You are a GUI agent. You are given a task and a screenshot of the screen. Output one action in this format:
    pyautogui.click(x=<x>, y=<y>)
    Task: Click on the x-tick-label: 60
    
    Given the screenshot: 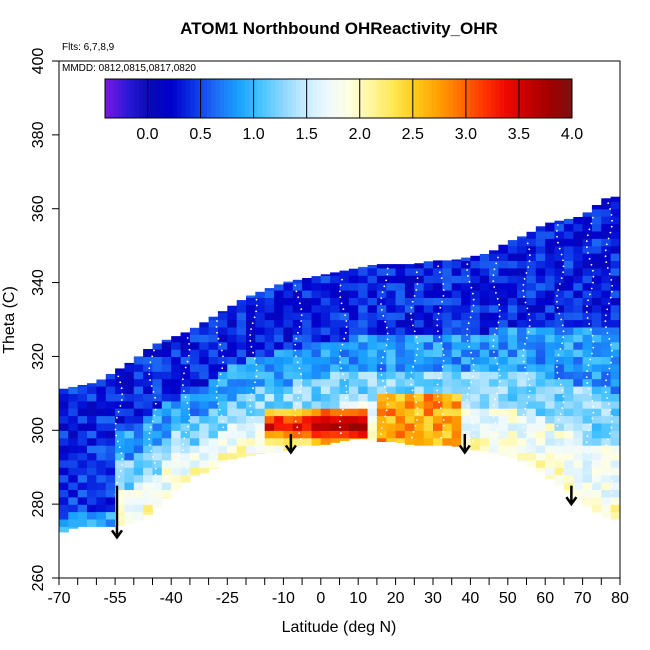 What is the action you would take?
    pyautogui.click(x=545, y=598)
    